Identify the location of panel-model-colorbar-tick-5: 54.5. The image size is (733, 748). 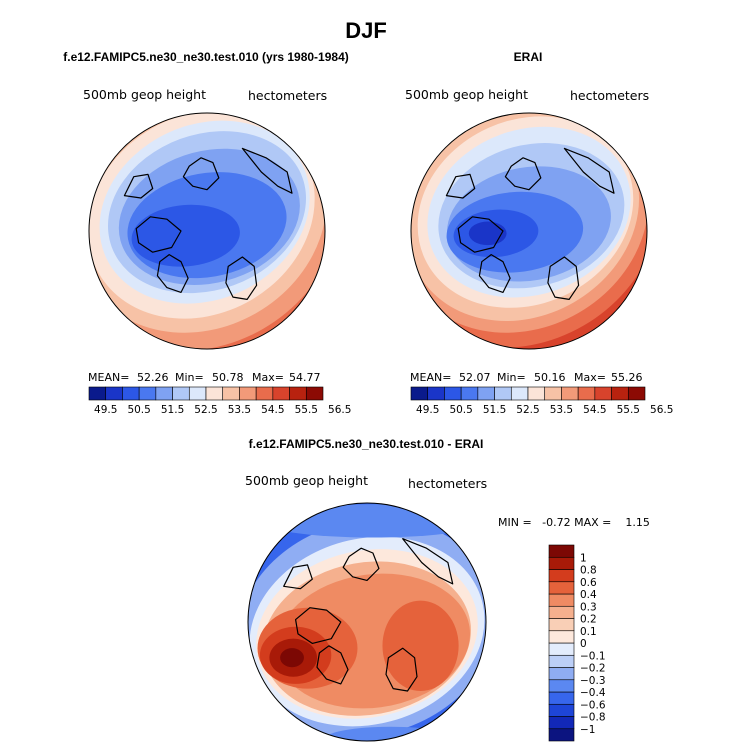
(272, 410).